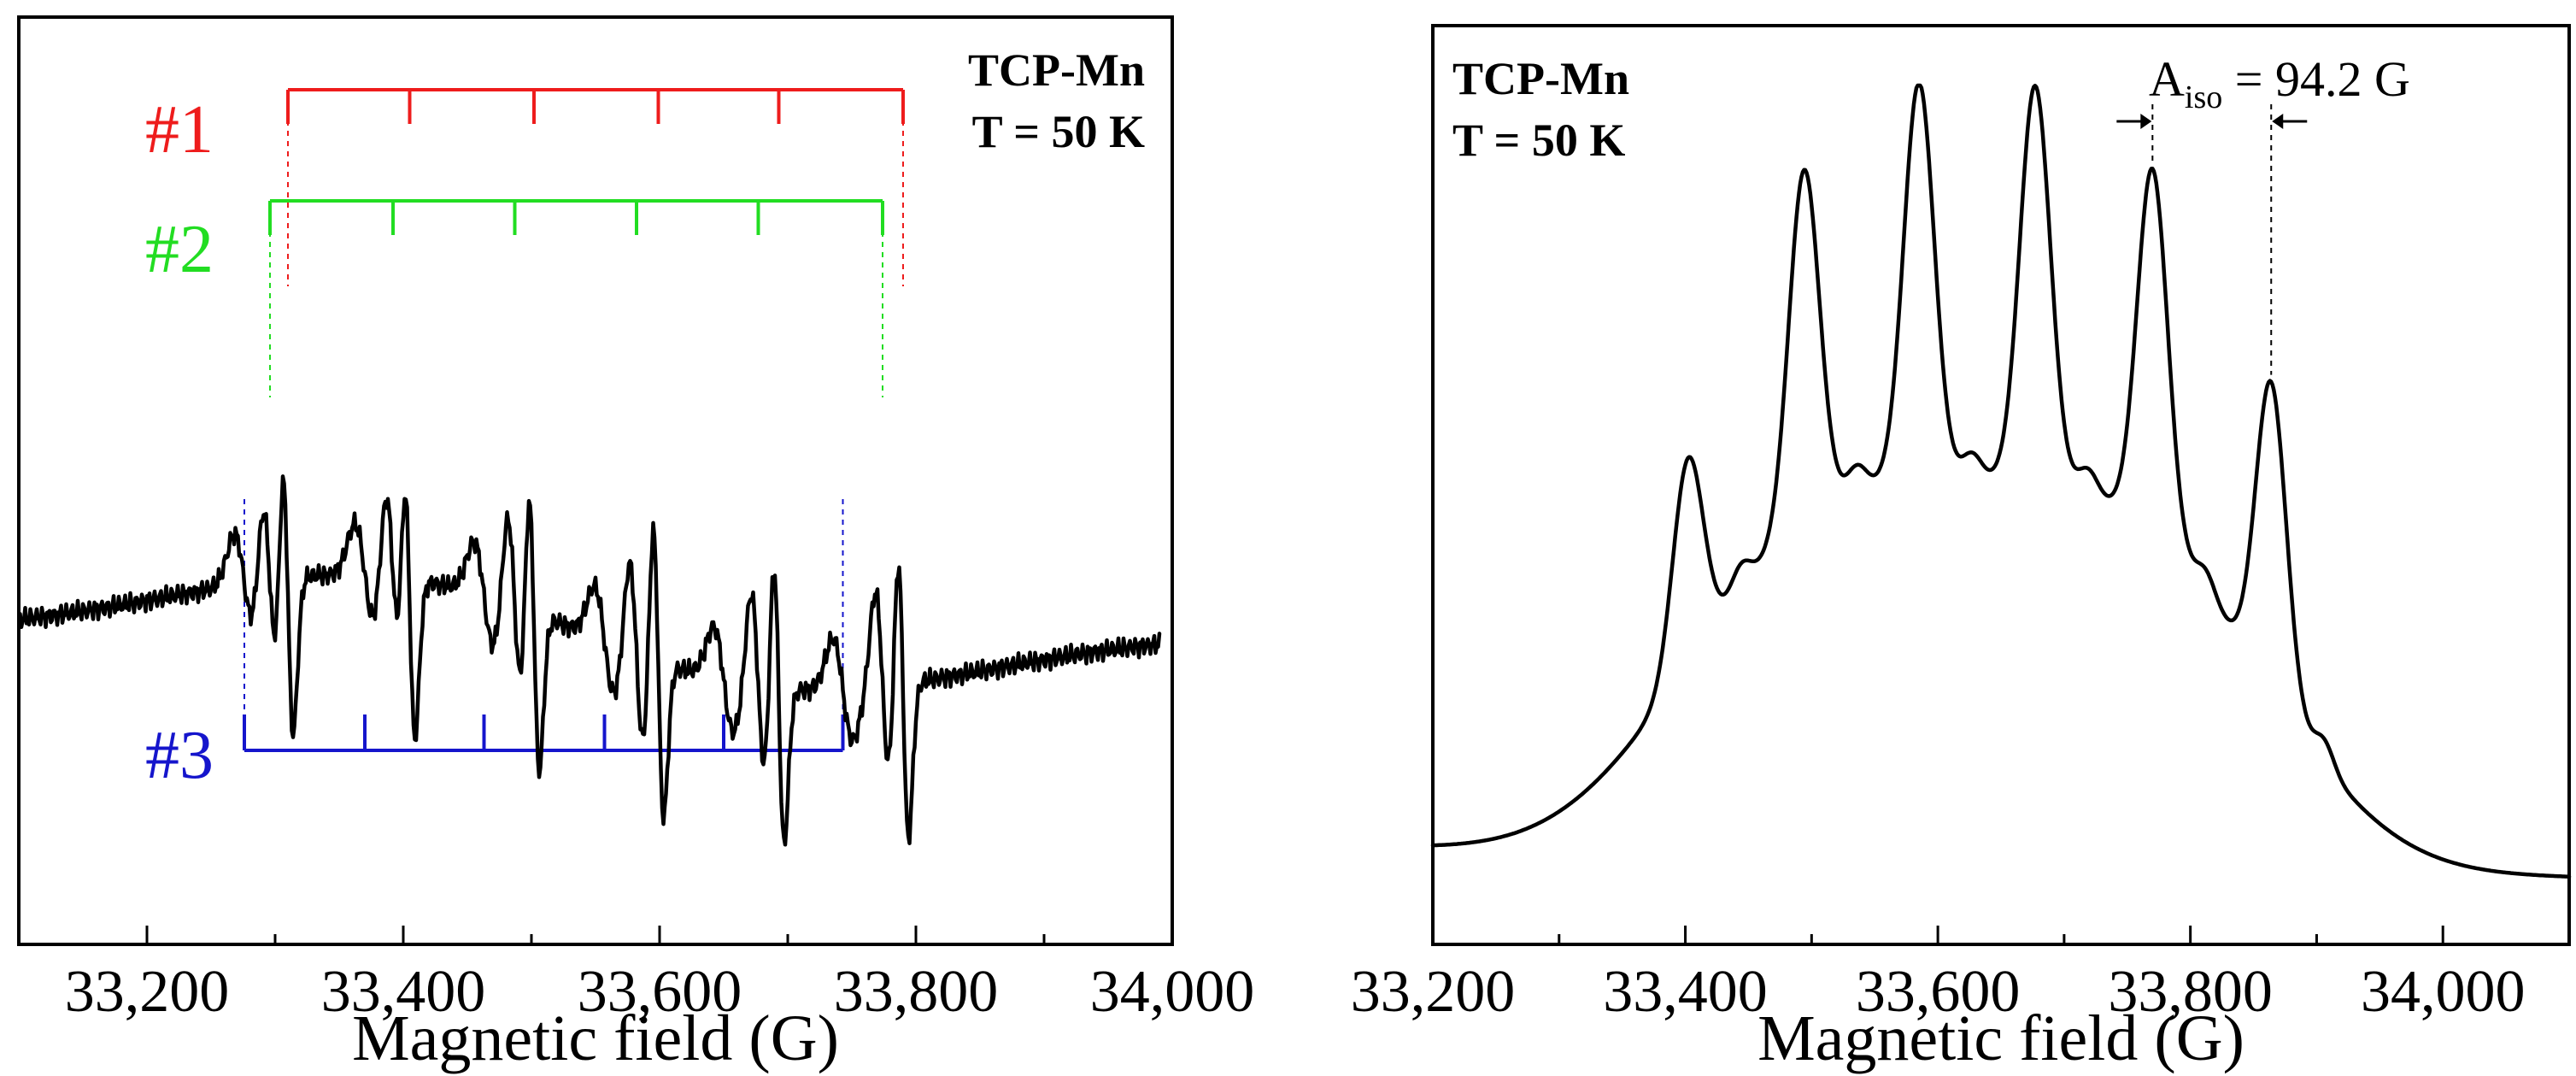 The height and width of the screenshot is (1076, 2576). What do you see at coordinates (2167, 79) in the screenshot?
I see `aiso-symbol: A` at bounding box center [2167, 79].